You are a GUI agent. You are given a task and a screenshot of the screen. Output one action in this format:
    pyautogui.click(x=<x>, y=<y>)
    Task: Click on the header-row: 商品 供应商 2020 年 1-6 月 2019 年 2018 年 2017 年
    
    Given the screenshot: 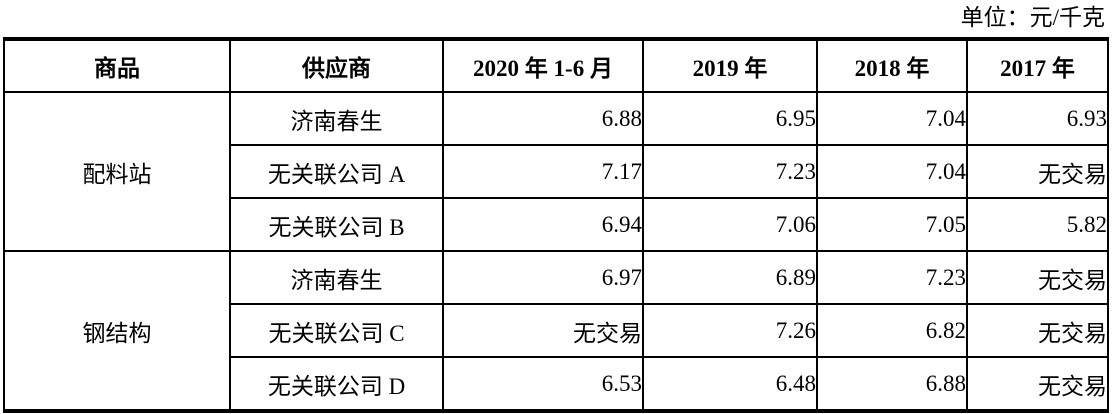 What is the action you would take?
    pyautogui.click(x=556, y=65)
    